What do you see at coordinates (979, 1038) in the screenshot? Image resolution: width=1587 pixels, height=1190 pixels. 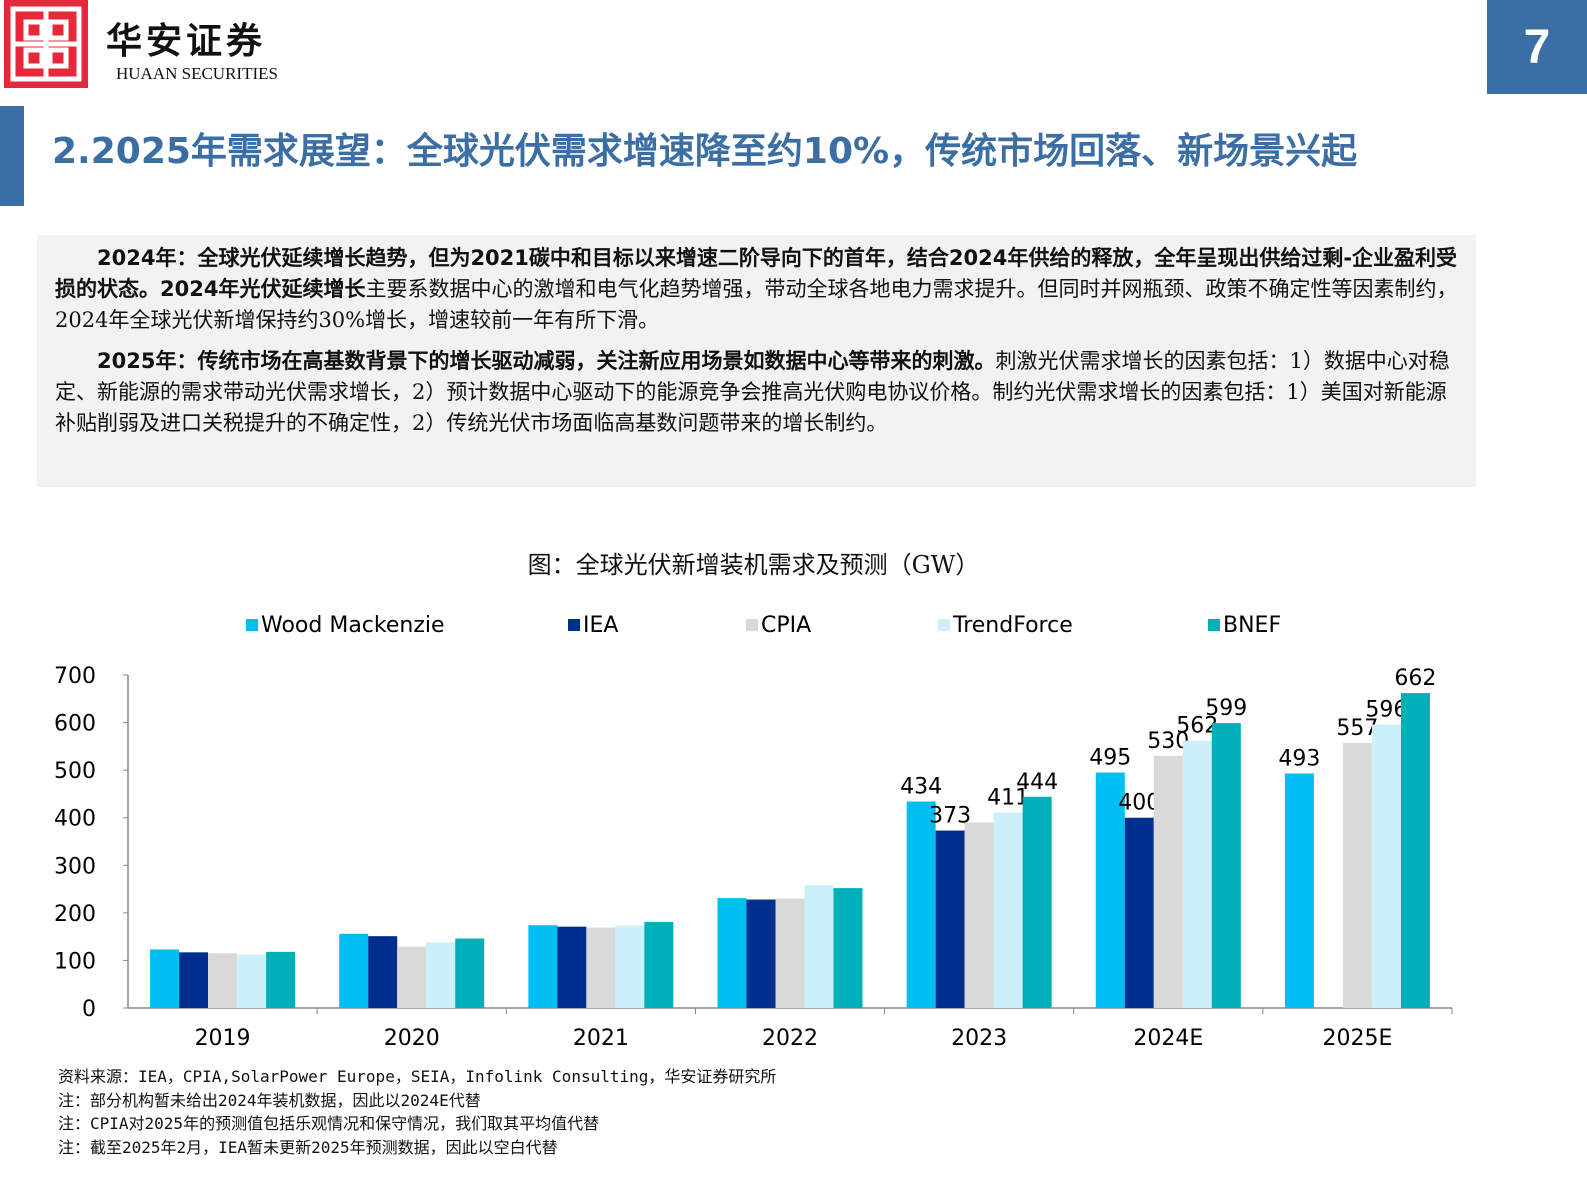 I see `x-tick-label: 2023` at bounding box center [979, 1038].